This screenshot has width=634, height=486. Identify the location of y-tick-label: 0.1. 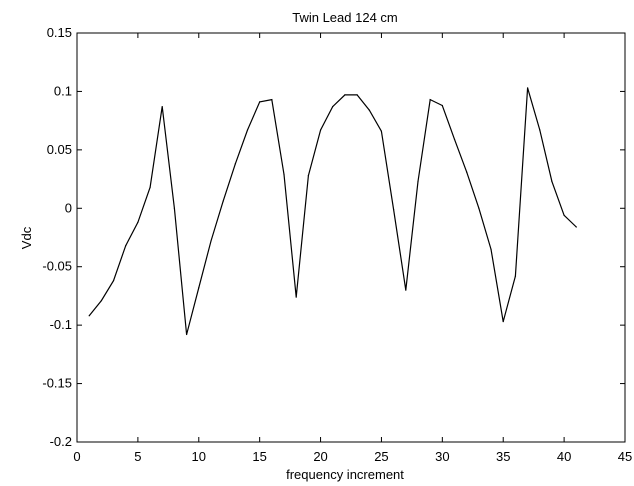
(63, 90).